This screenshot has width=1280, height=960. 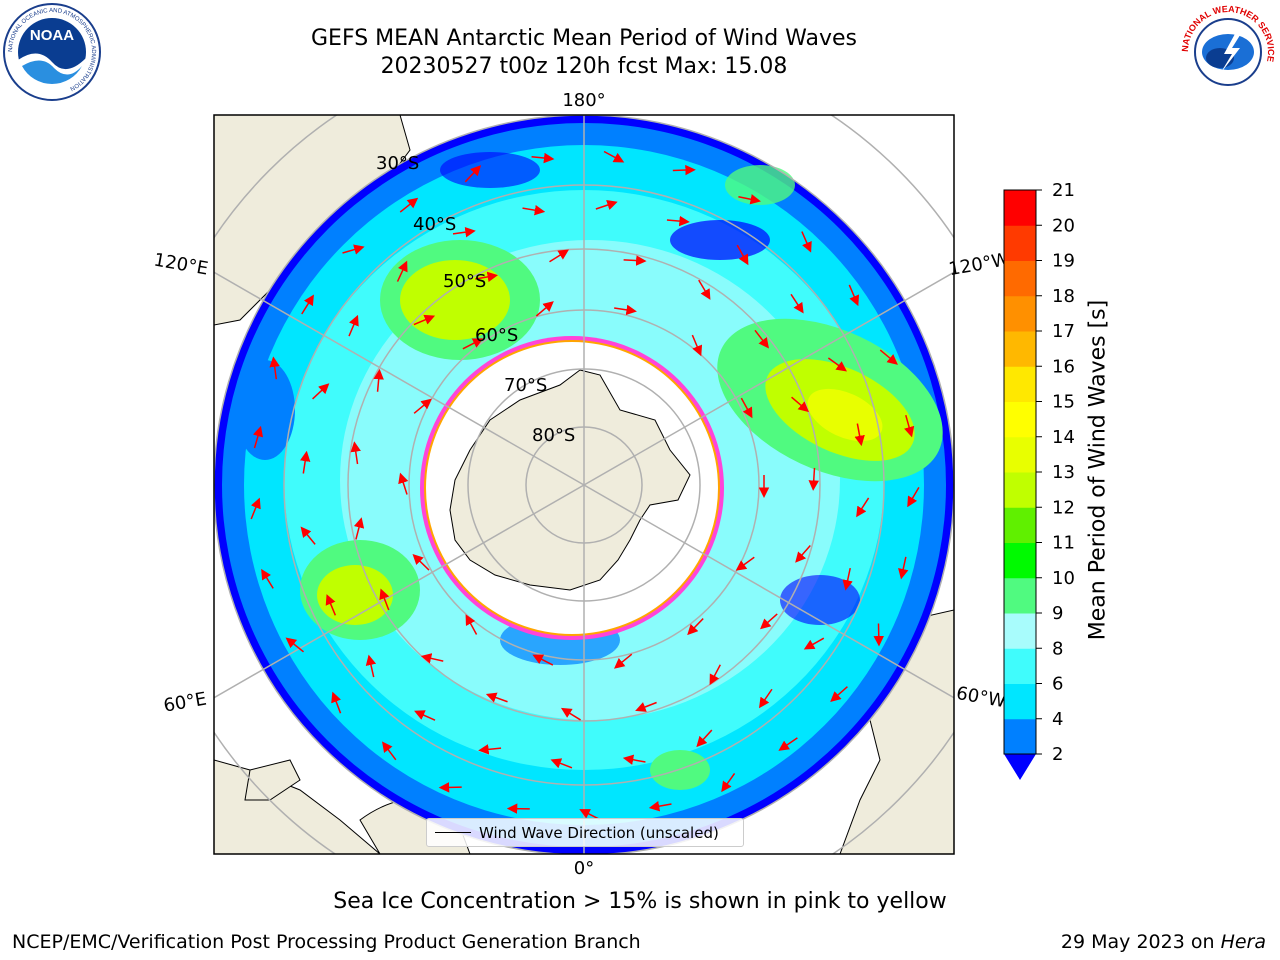 I want to click on colorbar-tick-label: 11, so click(x=1063, y=543).